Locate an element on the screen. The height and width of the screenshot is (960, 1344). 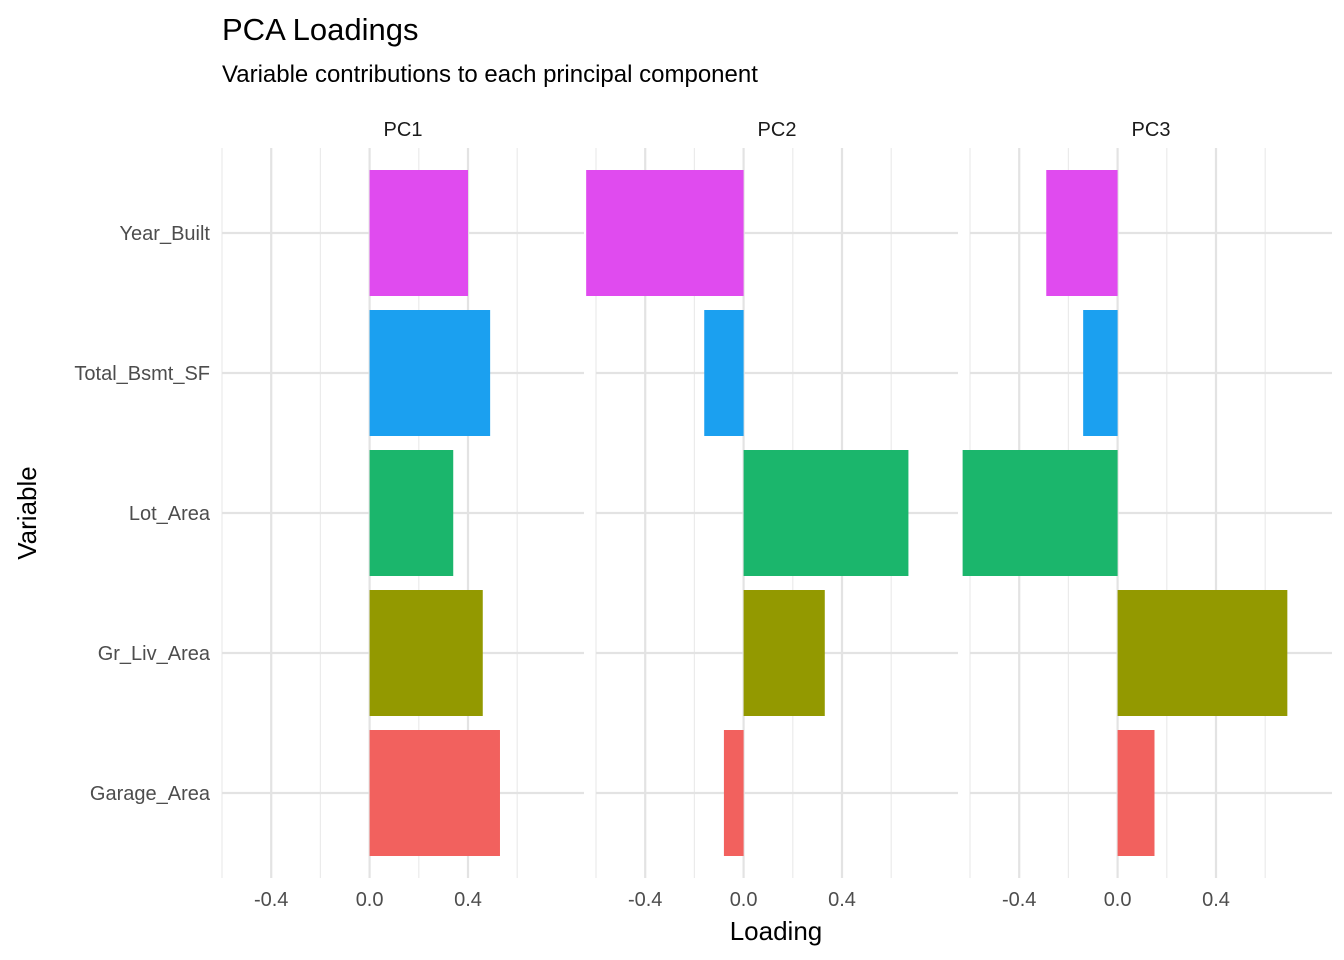
panel-strip-label: PC2 is located at coordinates (777, 130).